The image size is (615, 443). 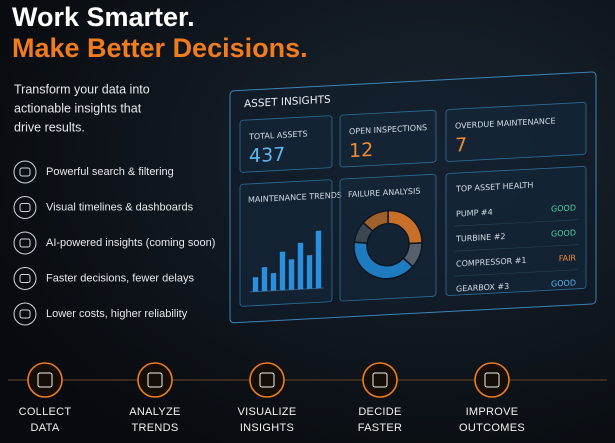 What do you see at coordinates (117, 314) in the screenshot?
I see `feature-text: Lower costs, higher reliability` at bounding box center [117, 314].